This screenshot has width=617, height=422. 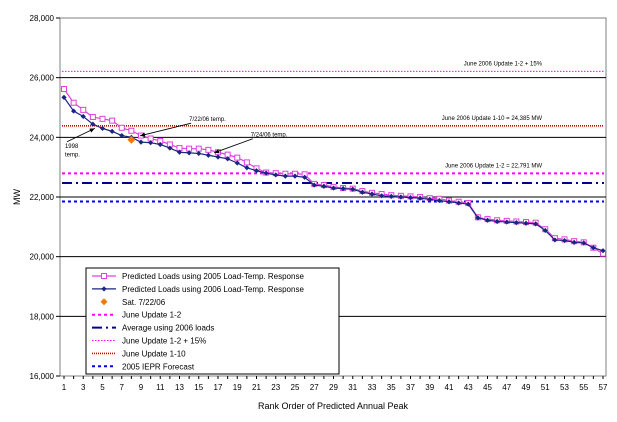 What do you see at coordinates (42, 376) in the screenshot?
I see `y-tick-label: 16,000` at bounding box center [42, 376].